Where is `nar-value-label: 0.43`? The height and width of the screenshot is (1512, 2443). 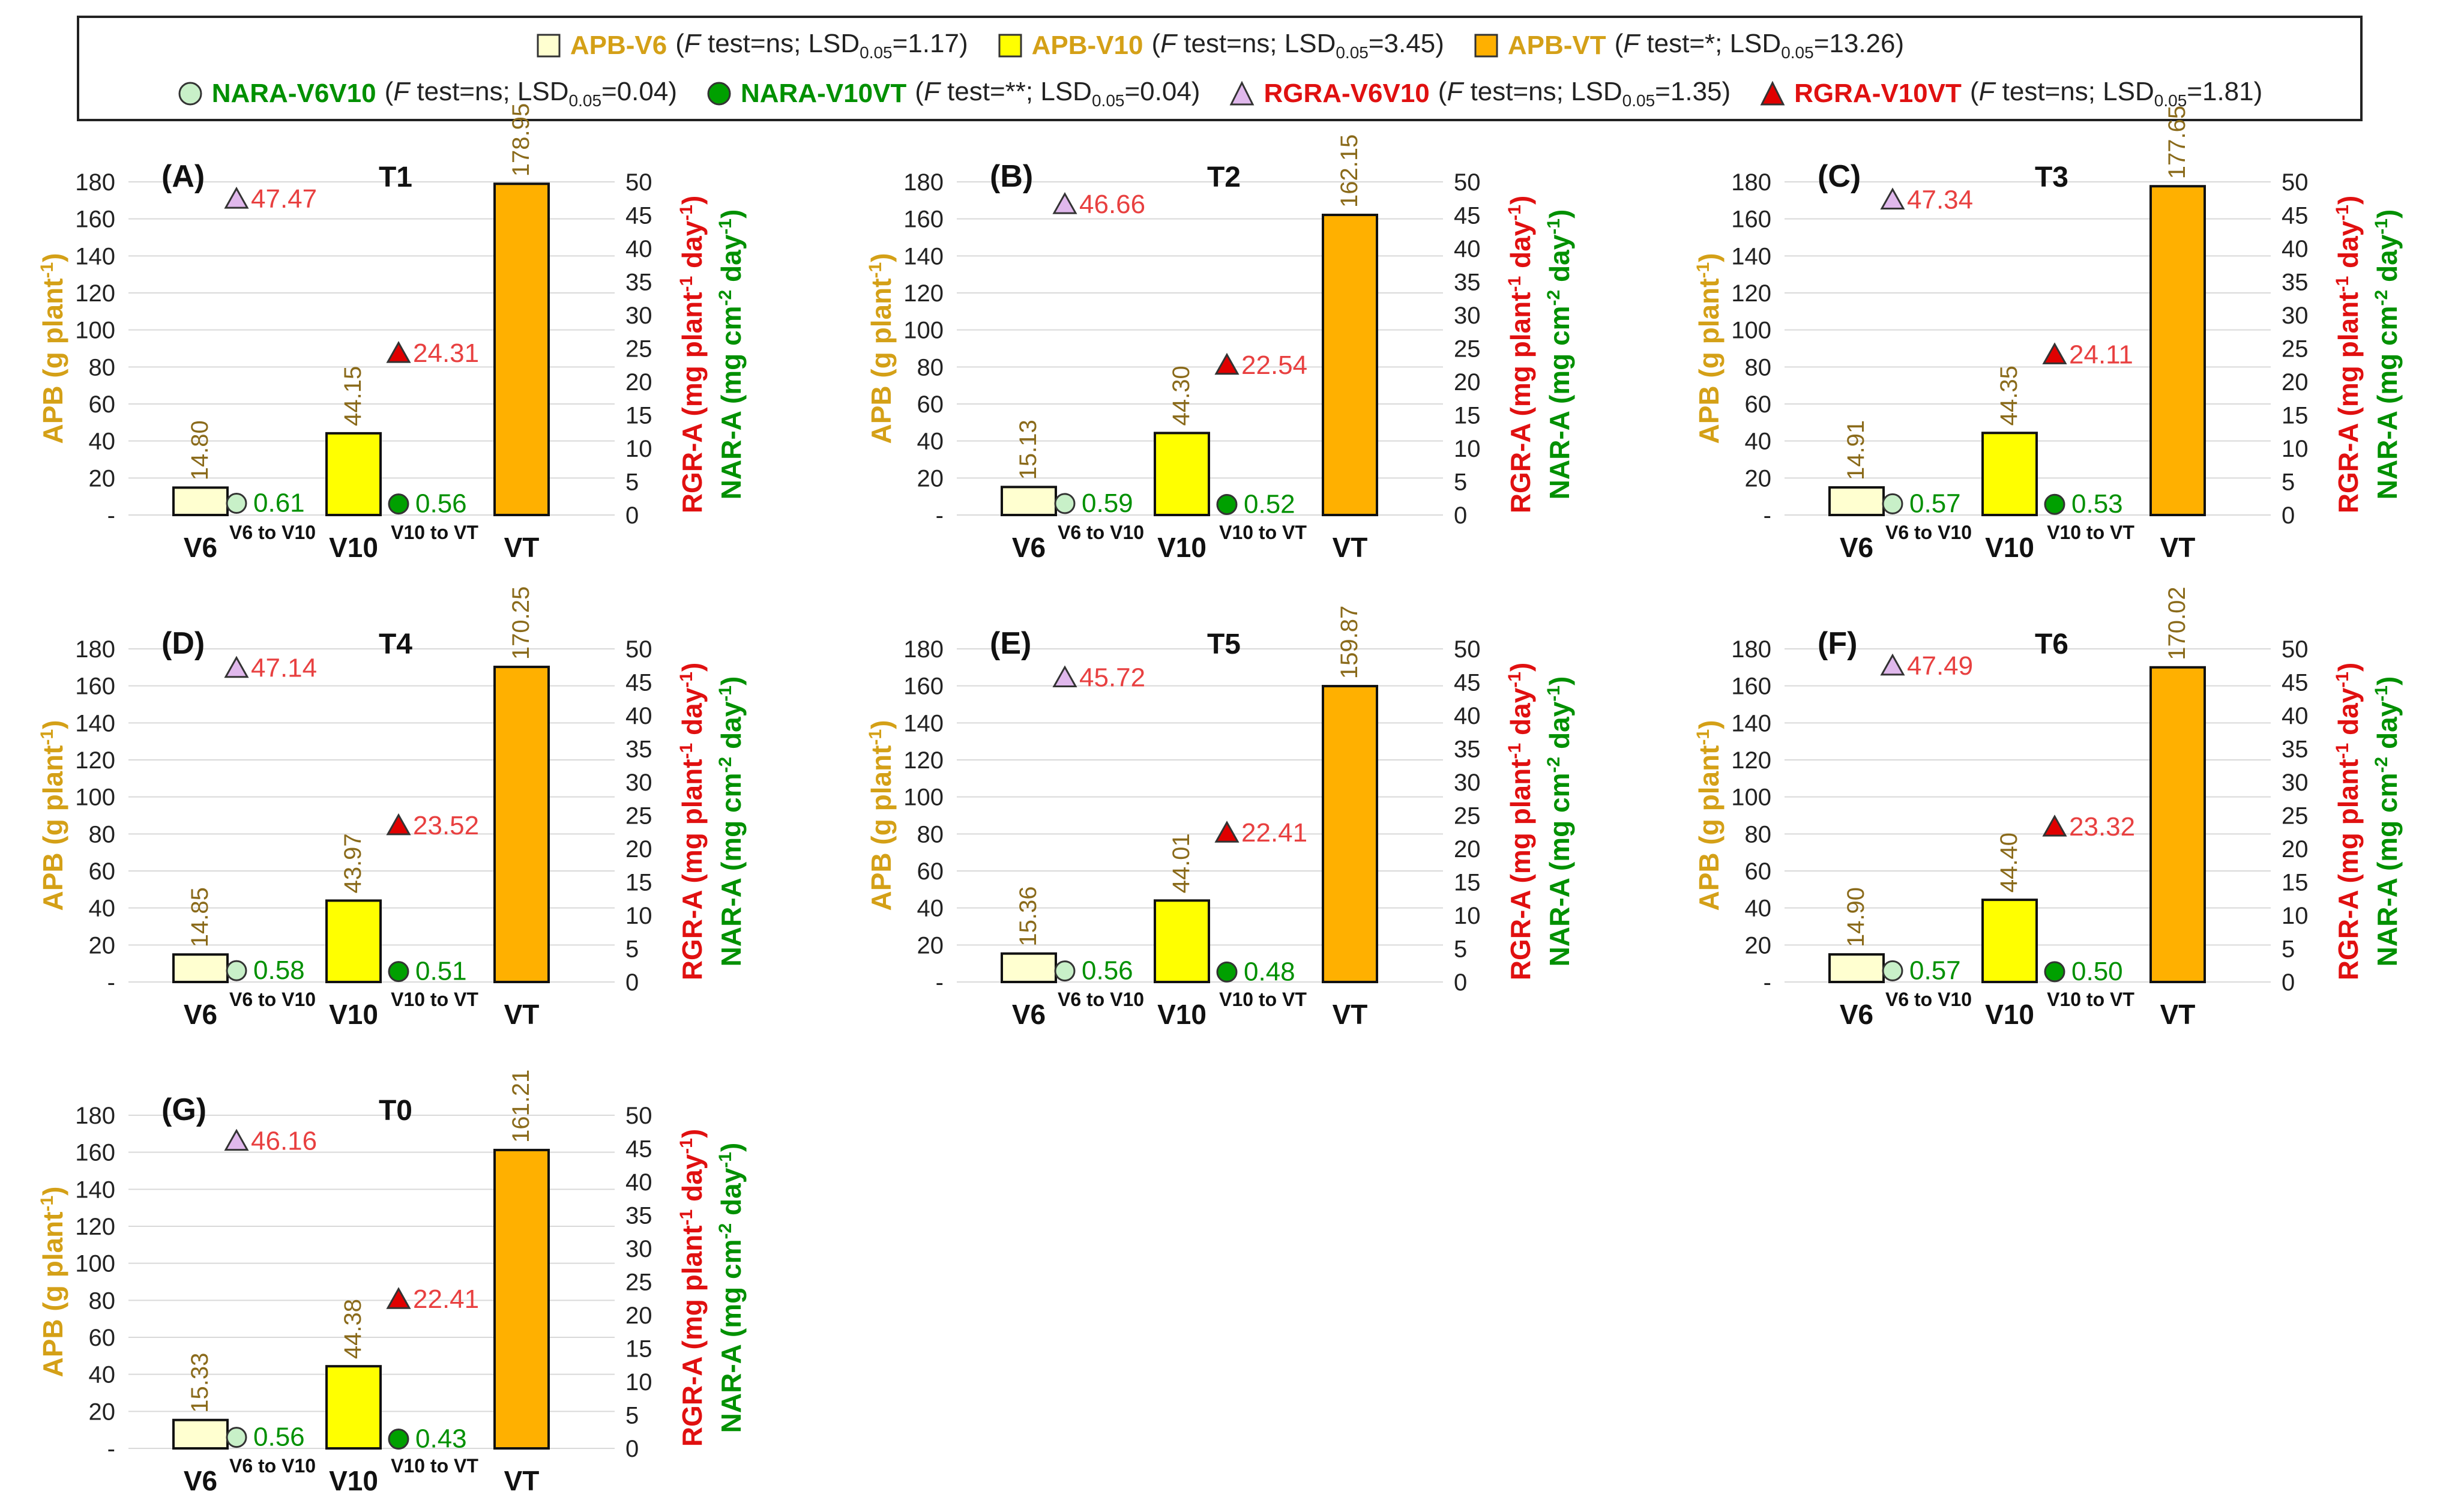 nar-value-label: 0.43 is located at coordinates (441, 1438).